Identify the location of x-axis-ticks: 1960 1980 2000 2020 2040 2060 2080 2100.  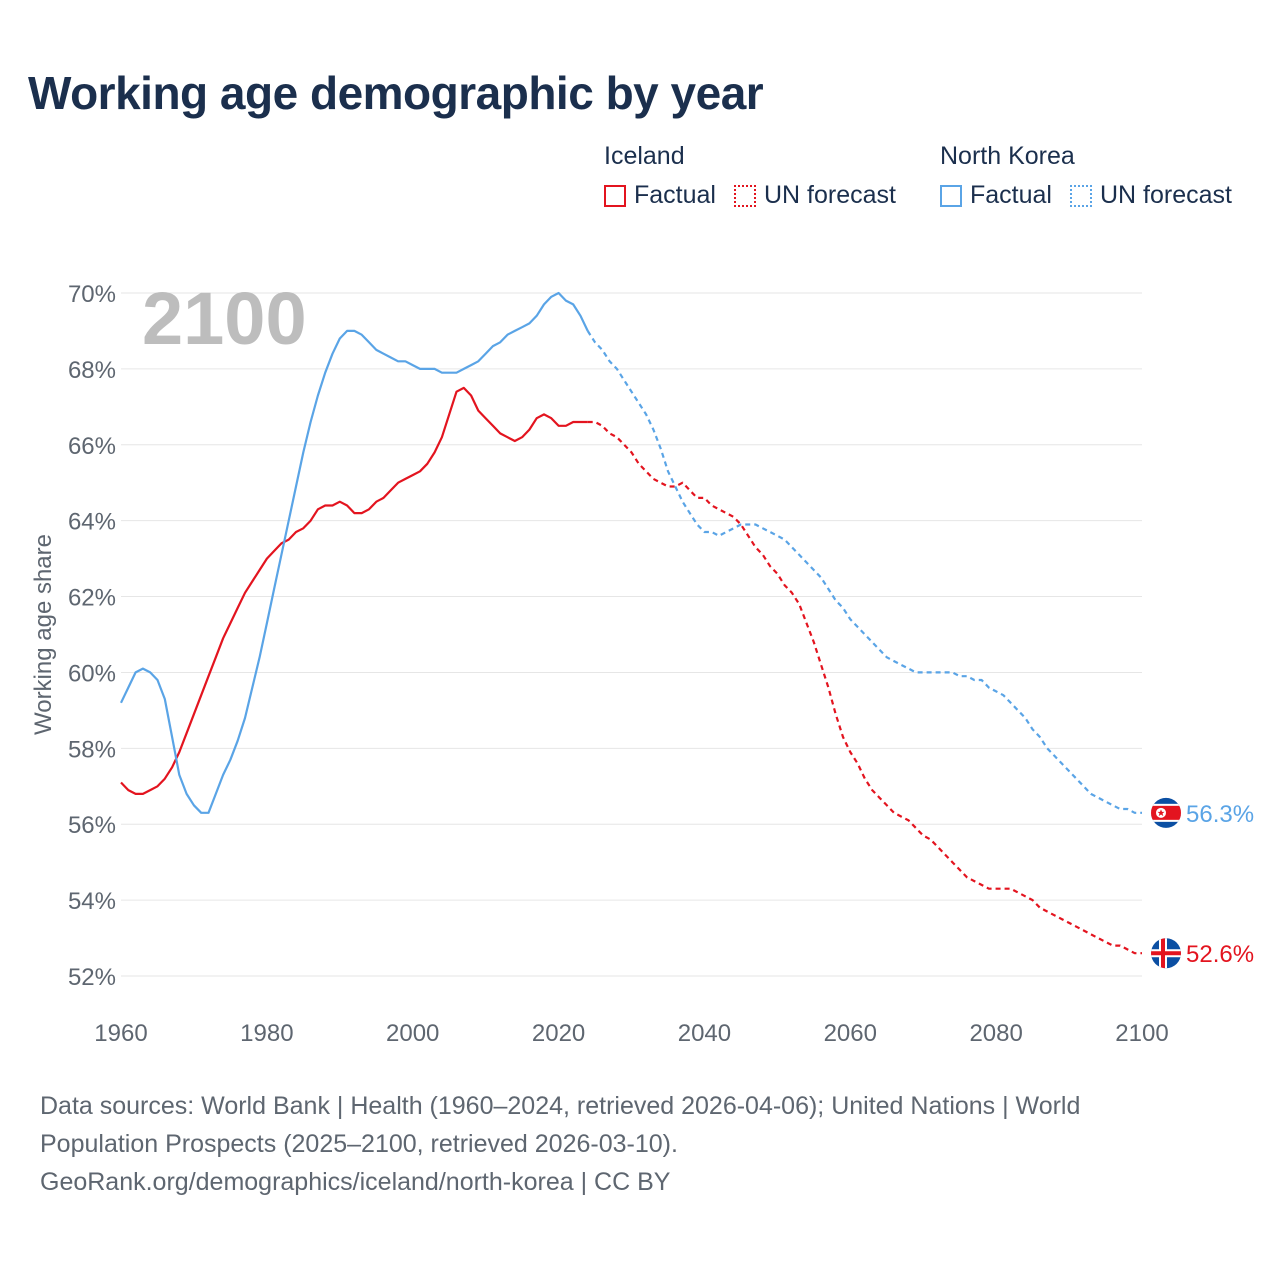
(631, 1033).